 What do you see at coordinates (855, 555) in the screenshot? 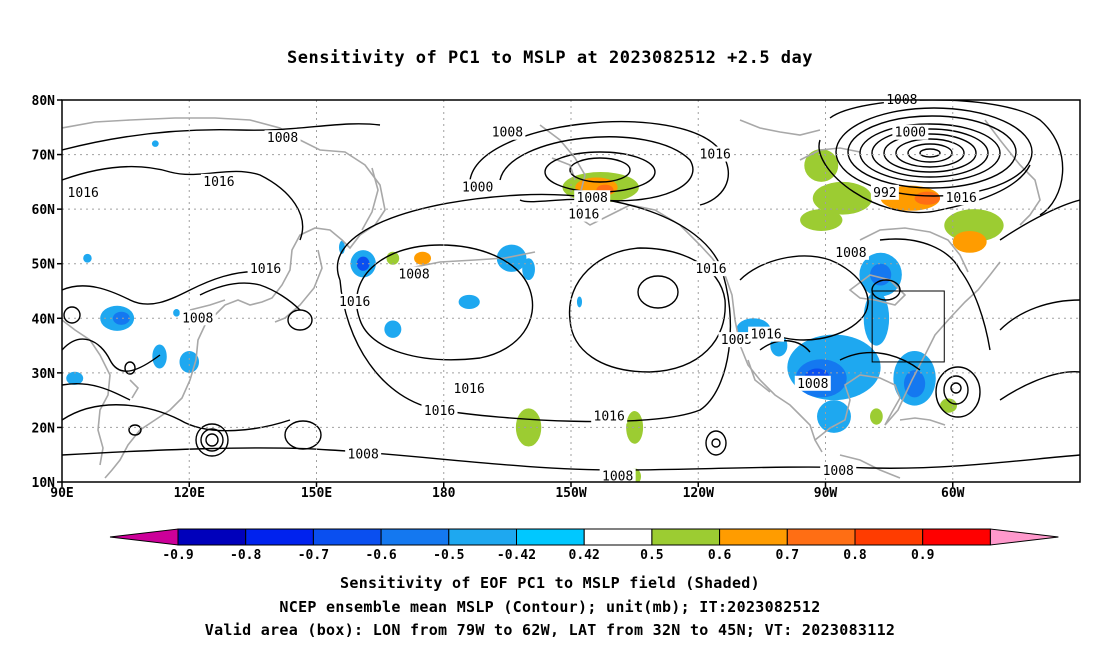
I see `colorbar-tick-label: 0.8` at bounding box center [855, 555].